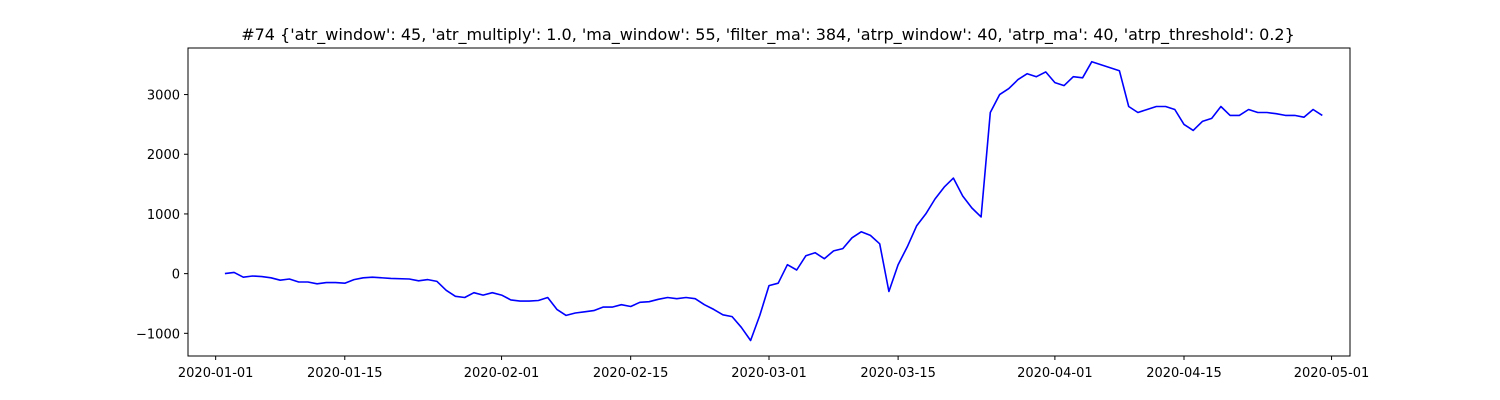  I want to click on x-tick-label-3: 2020-02-15, so click(631, 373).